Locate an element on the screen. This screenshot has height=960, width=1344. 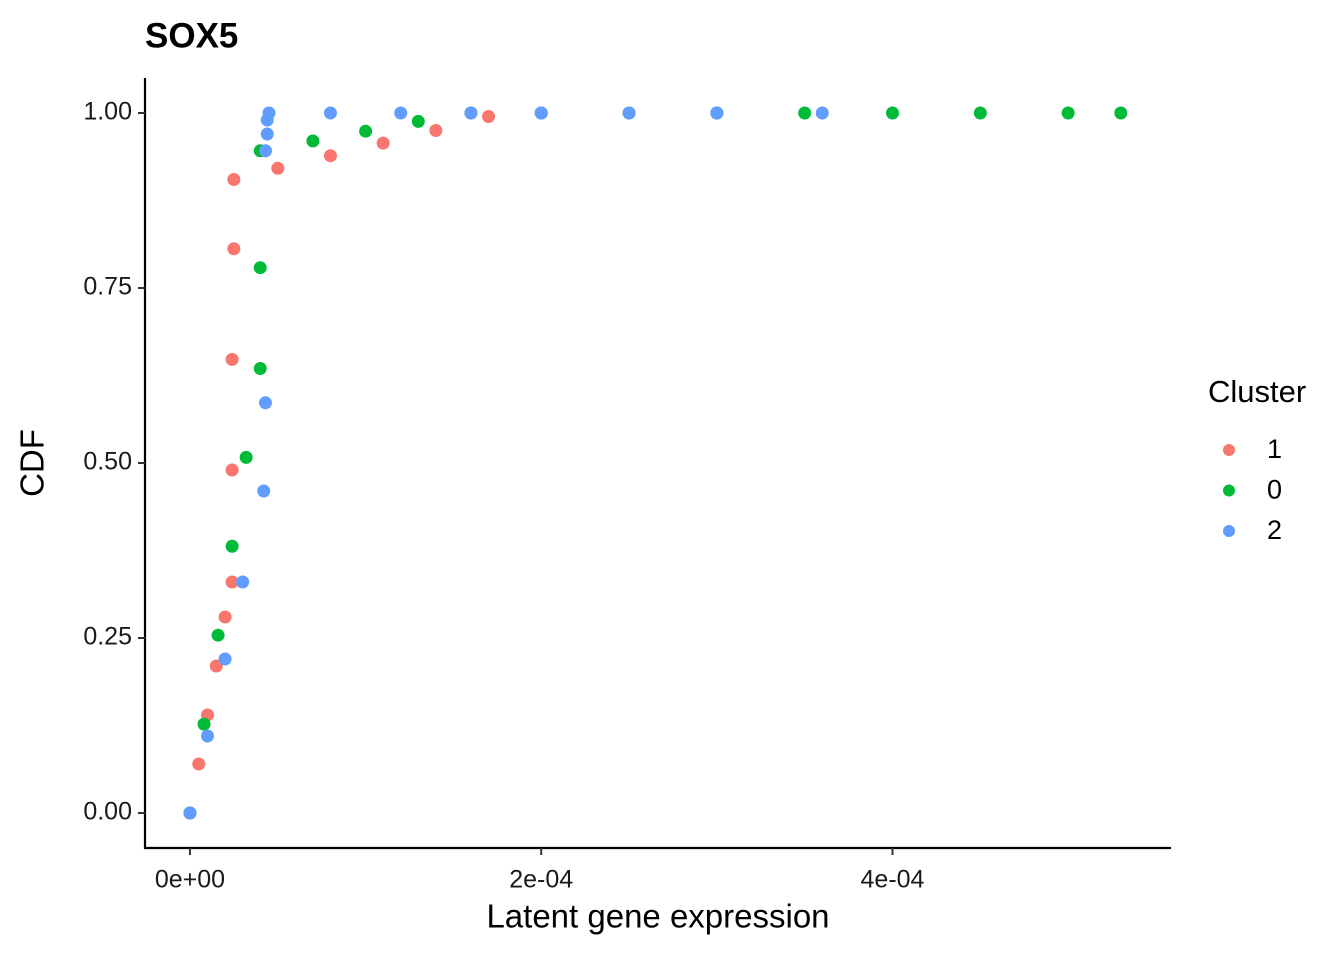
x-tick-label: 2e-04 is located at coordinates (541, 880).